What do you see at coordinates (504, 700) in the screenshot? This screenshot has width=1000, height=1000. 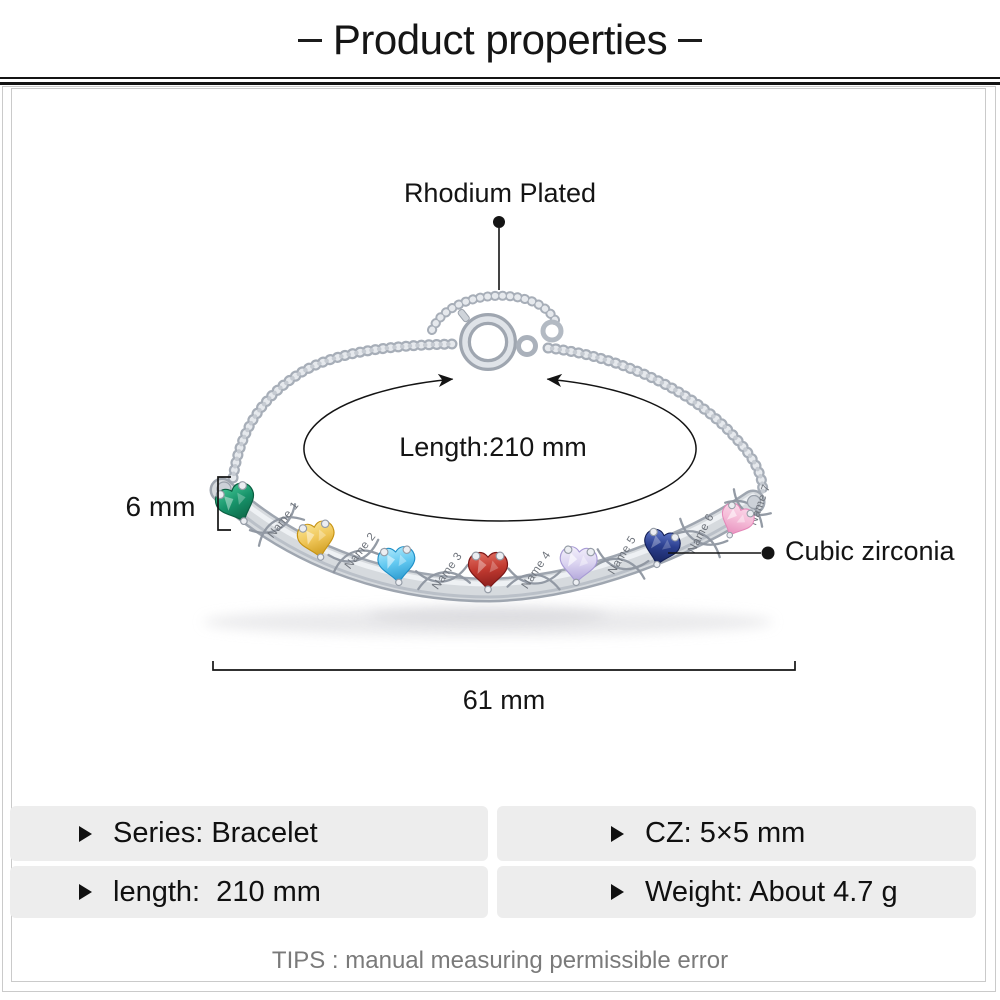 I see `band-width-label: 61 mm` at bounding box center [504, 700].